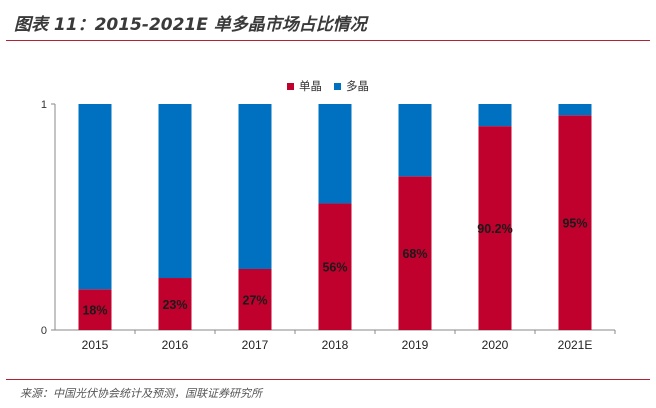 Image resolution: width=656 pixels, height=408 pixels. Describe the element at coordinates (335, 345) in the screenshot. I see `x-tick-label: 2018` at that location.